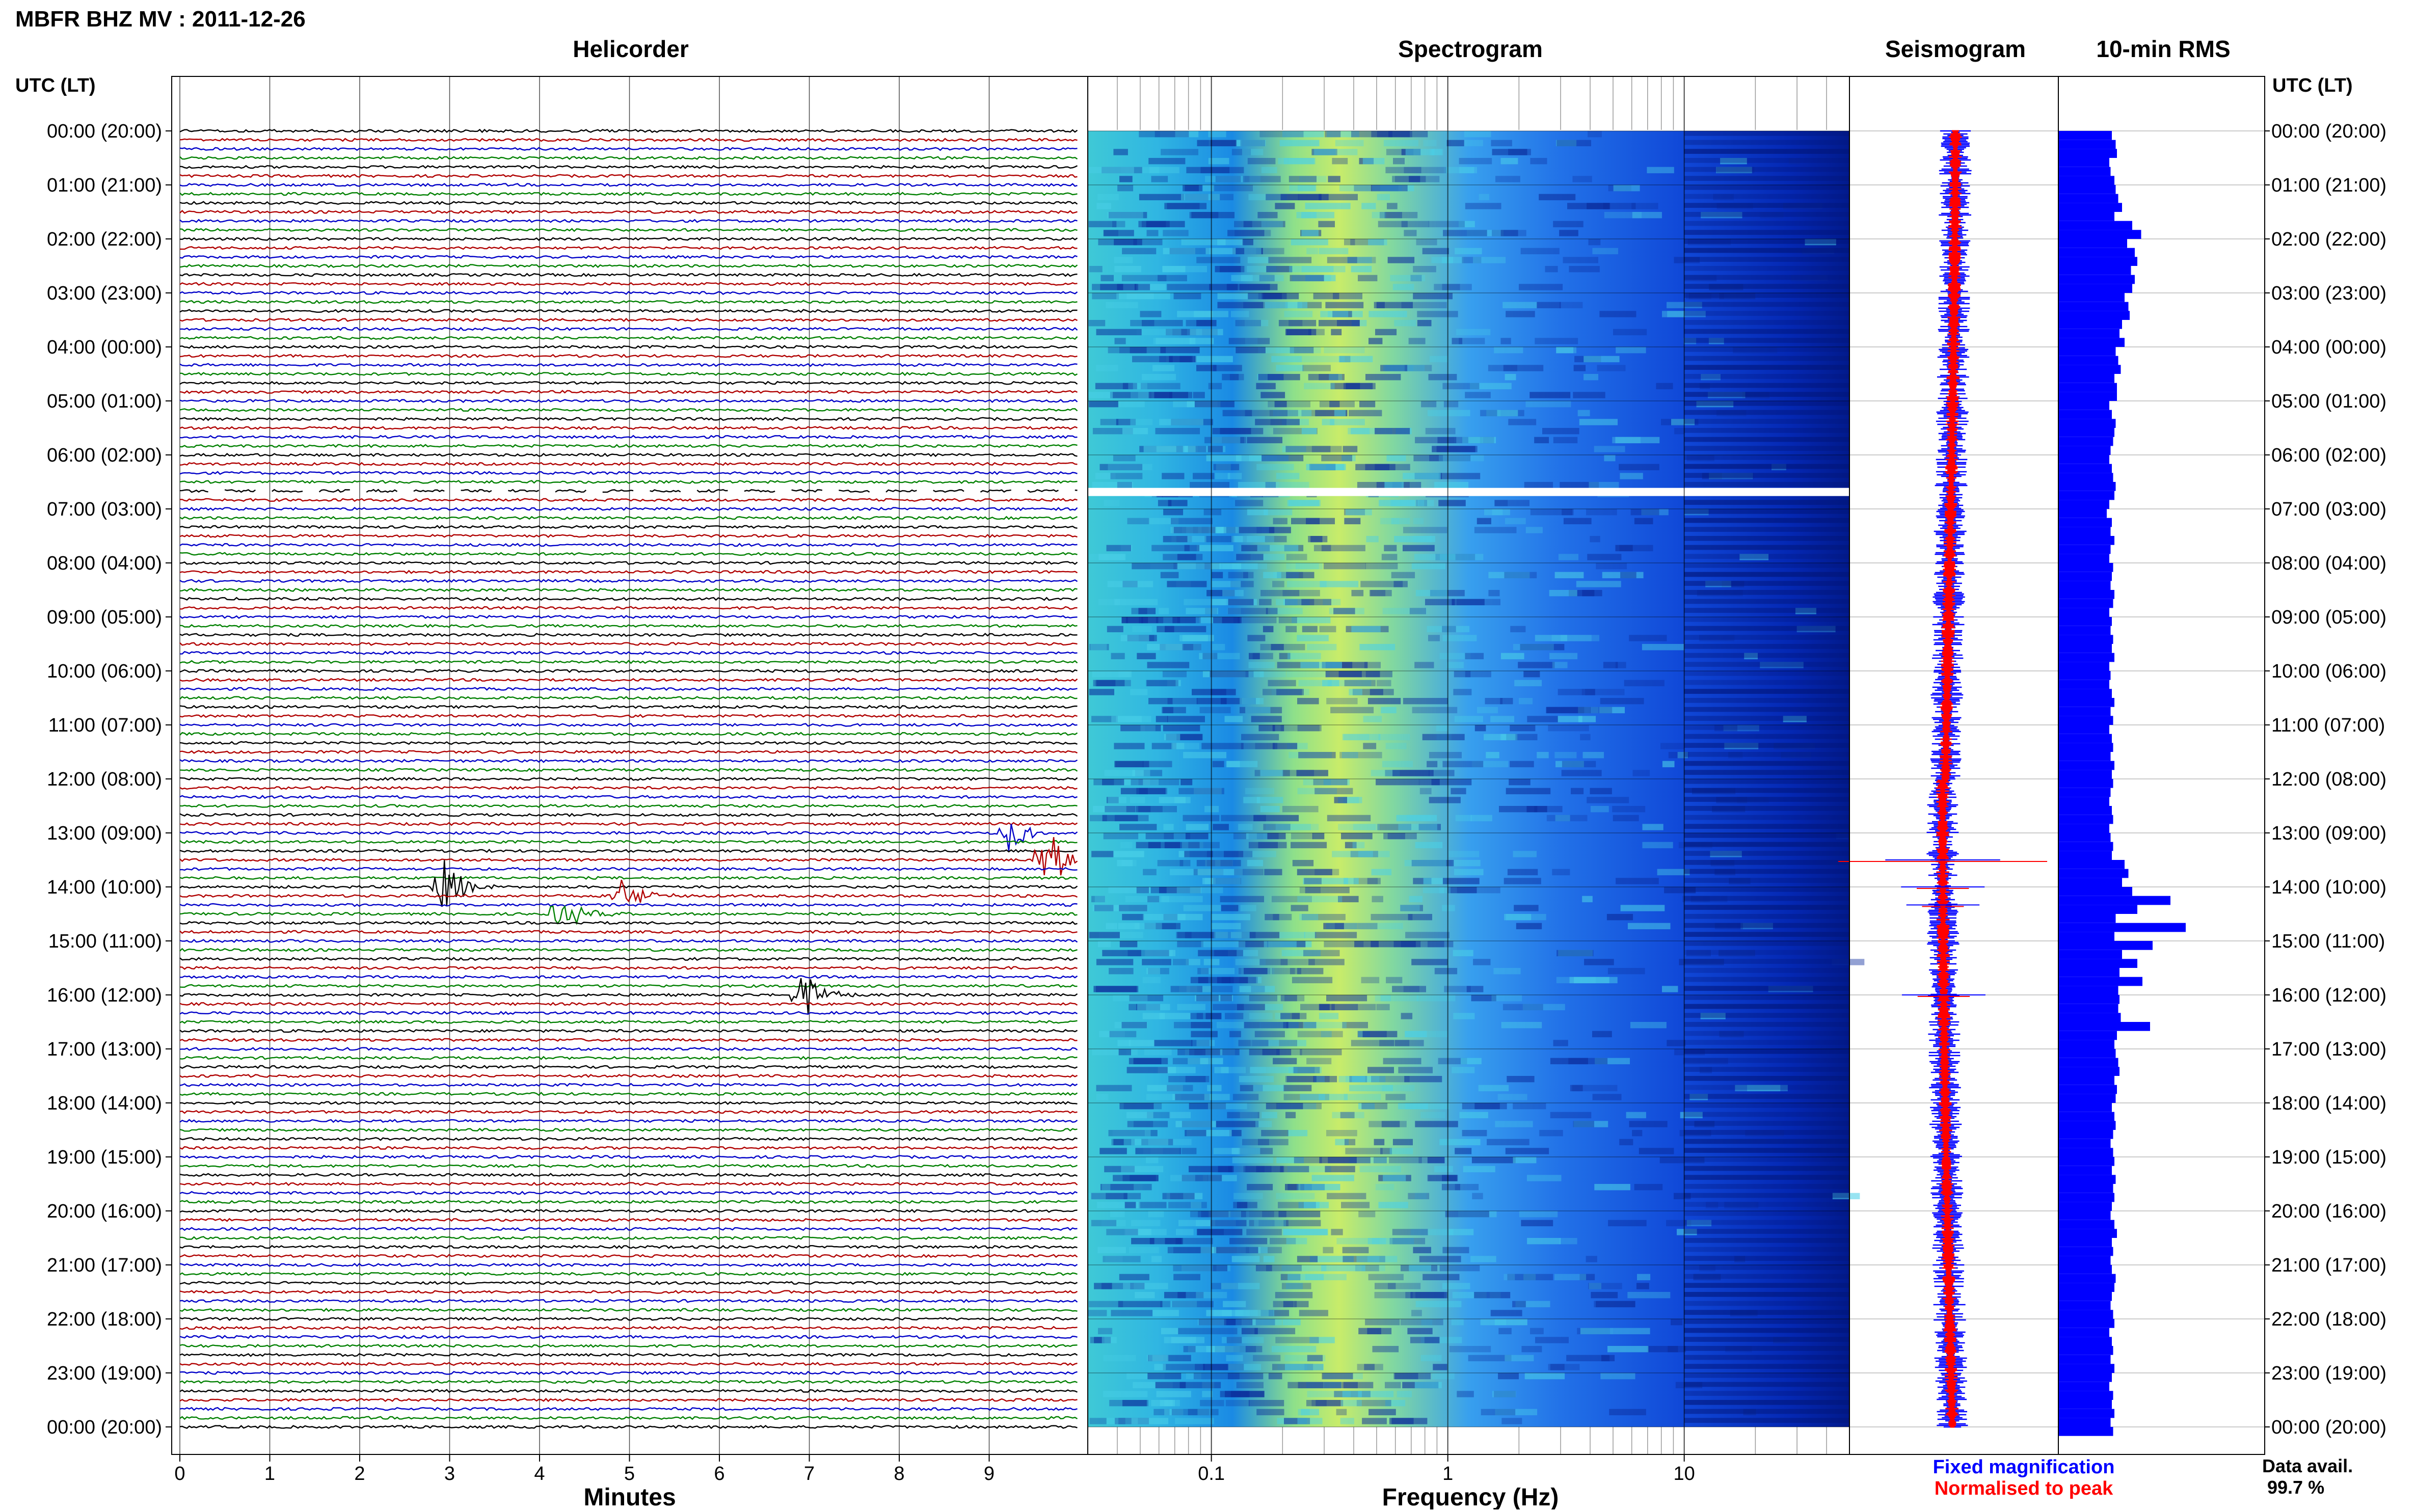  Describe the element at coordinates (104, 1319) in the screenshot. I see `time-tick-label-left: 22:00 (18:00)` at that location.